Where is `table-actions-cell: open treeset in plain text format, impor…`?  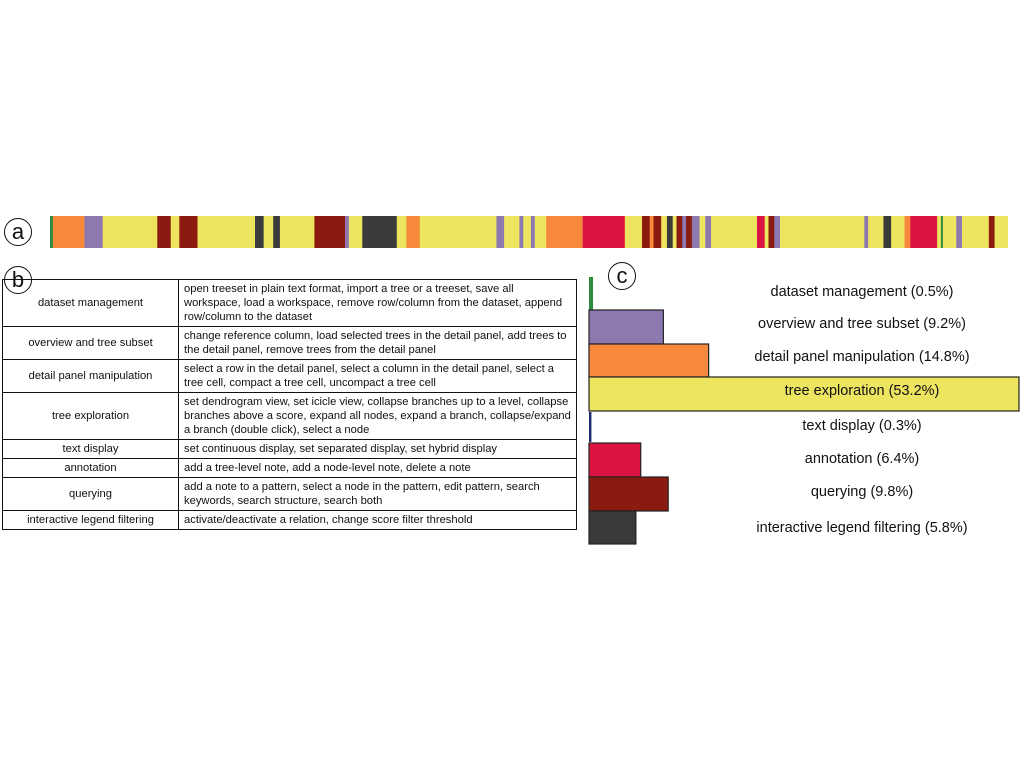
table-actions-cell: open treeset in plain text format, impor… is located at coordinates (377, 303).